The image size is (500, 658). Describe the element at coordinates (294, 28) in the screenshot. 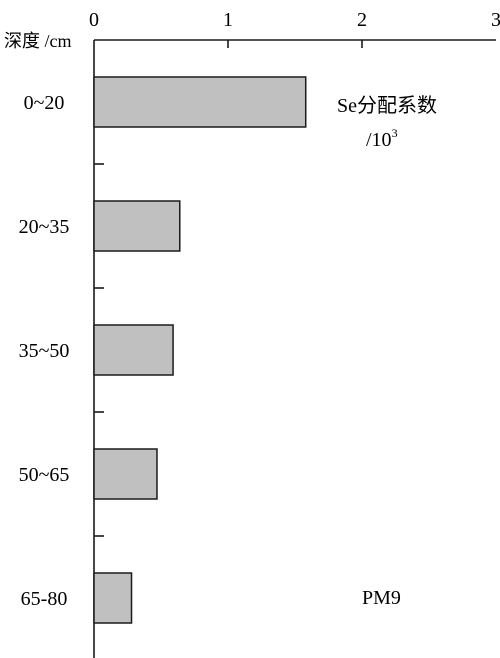

I see `x-axis-ticks: 0 1 2 3` at that location.